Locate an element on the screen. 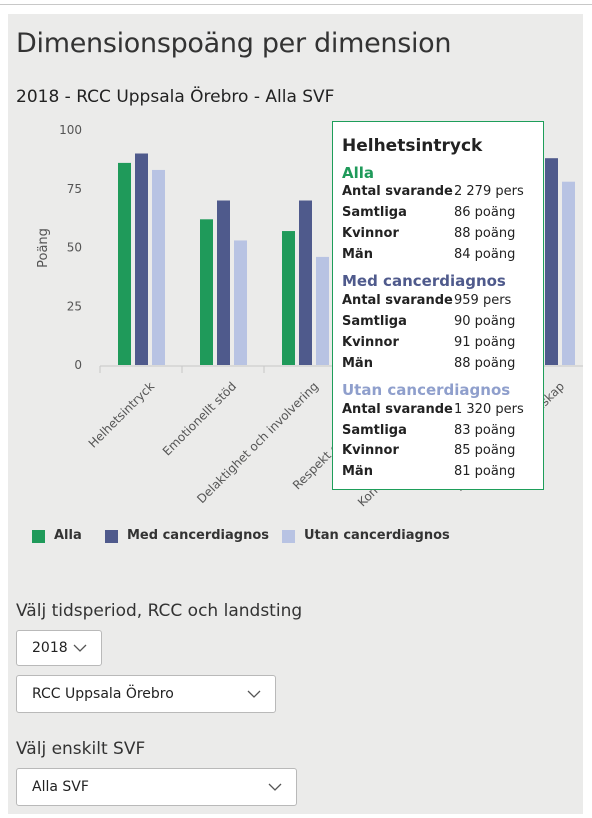  tooltip-row-value: 959 pers is located at coordinates (483, 300).